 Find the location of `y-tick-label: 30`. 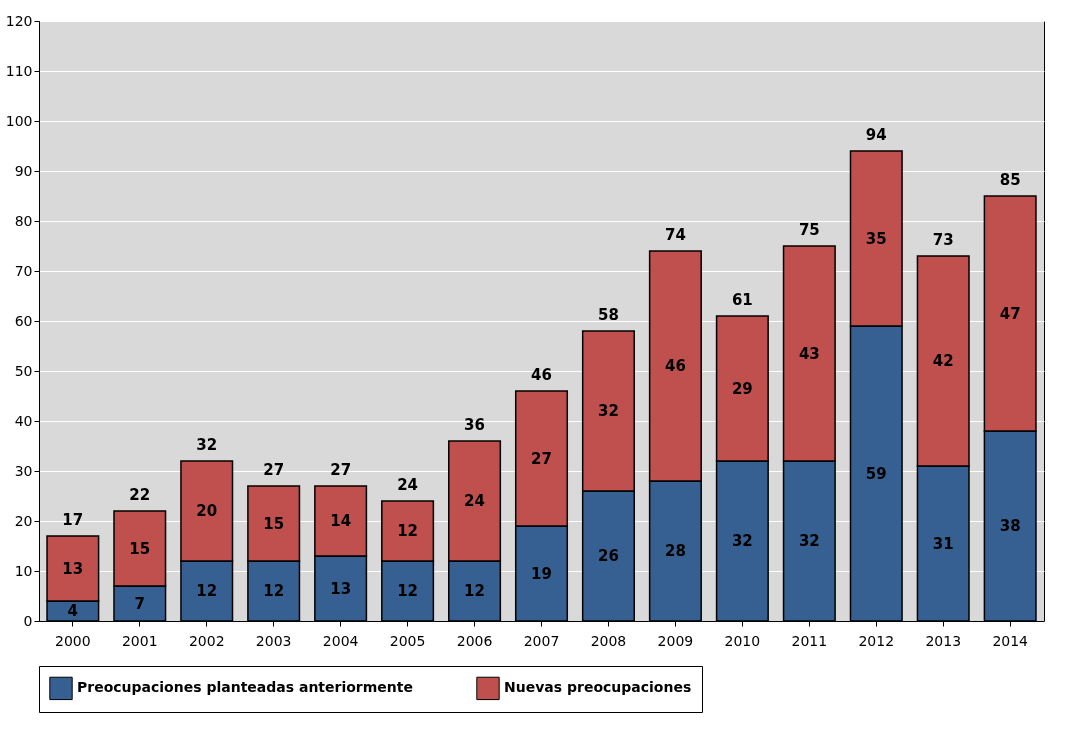

y-tick-label: 30 is located at coordinates (23, 470).